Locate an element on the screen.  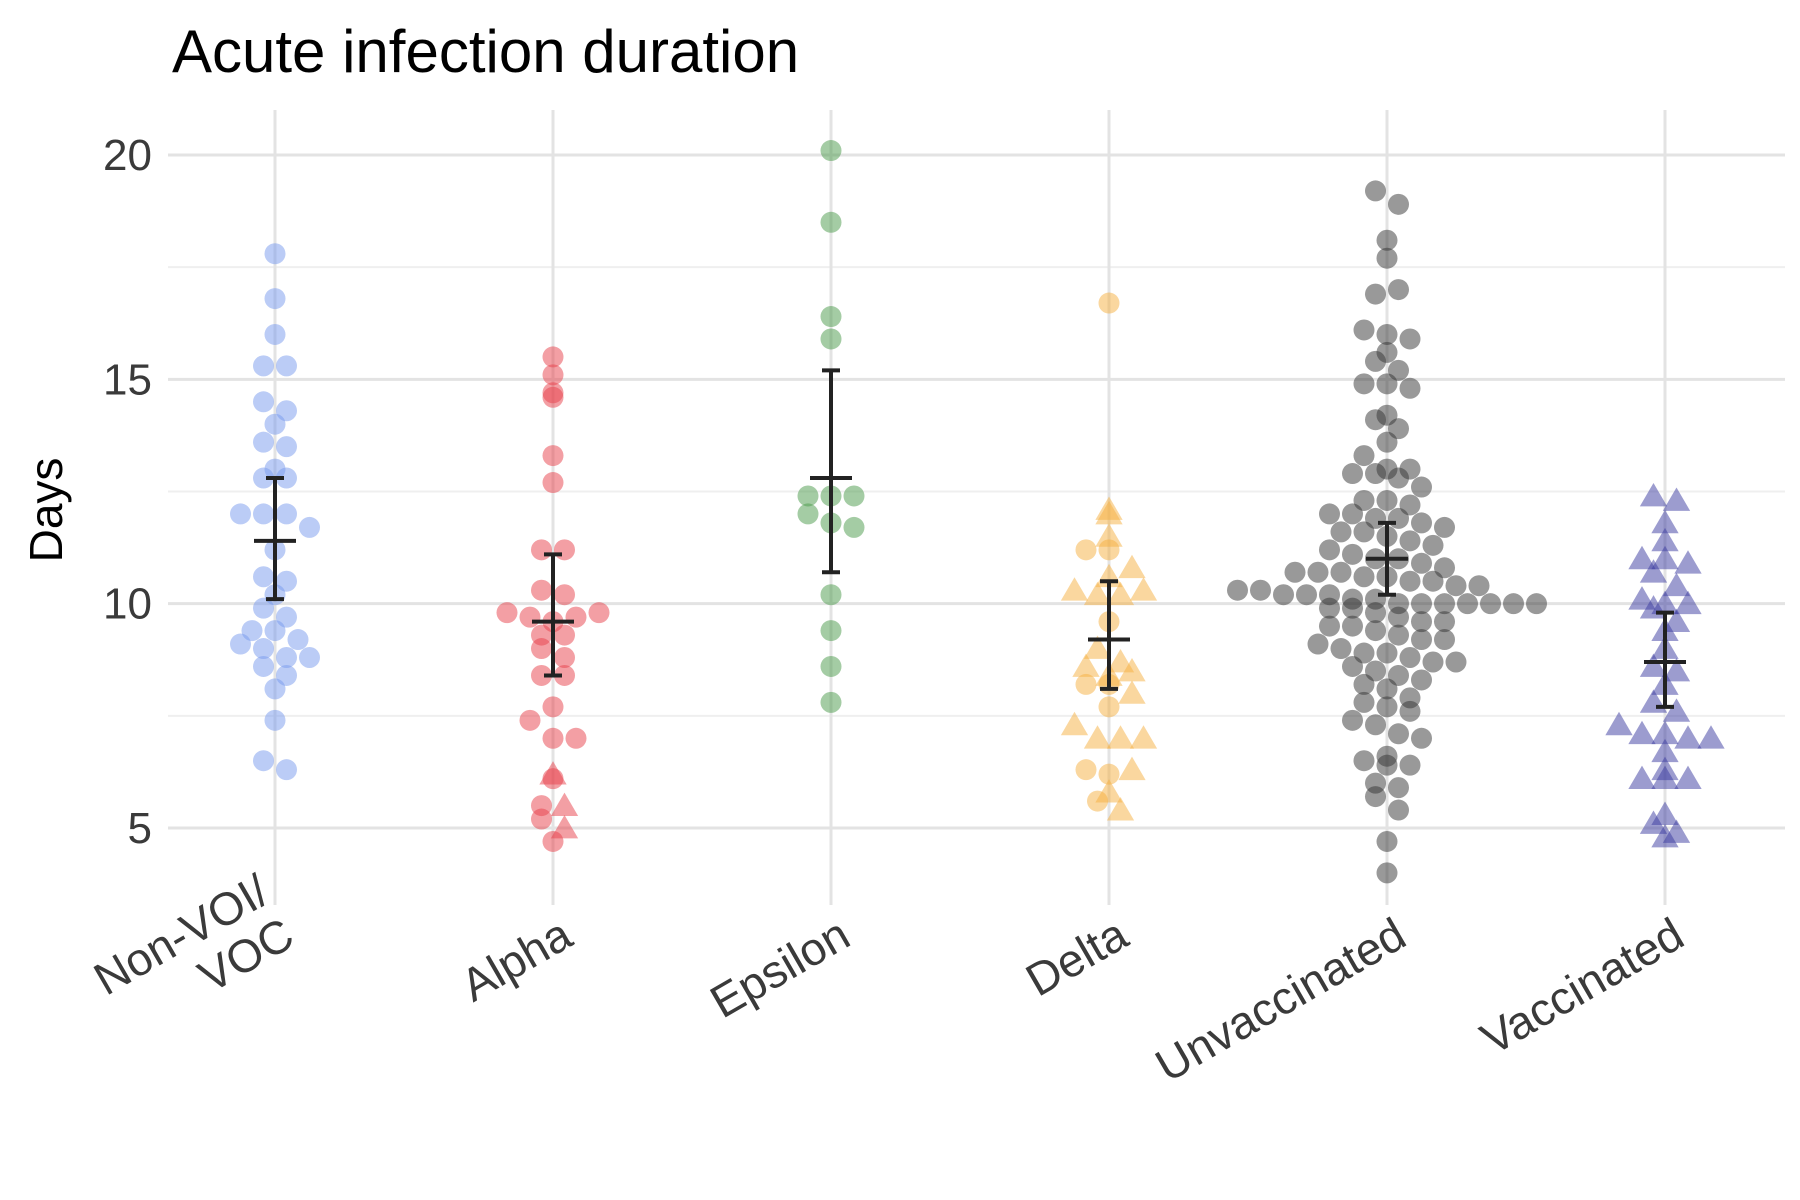
y-tick-label: 20 is located at coordinates (127, 155).